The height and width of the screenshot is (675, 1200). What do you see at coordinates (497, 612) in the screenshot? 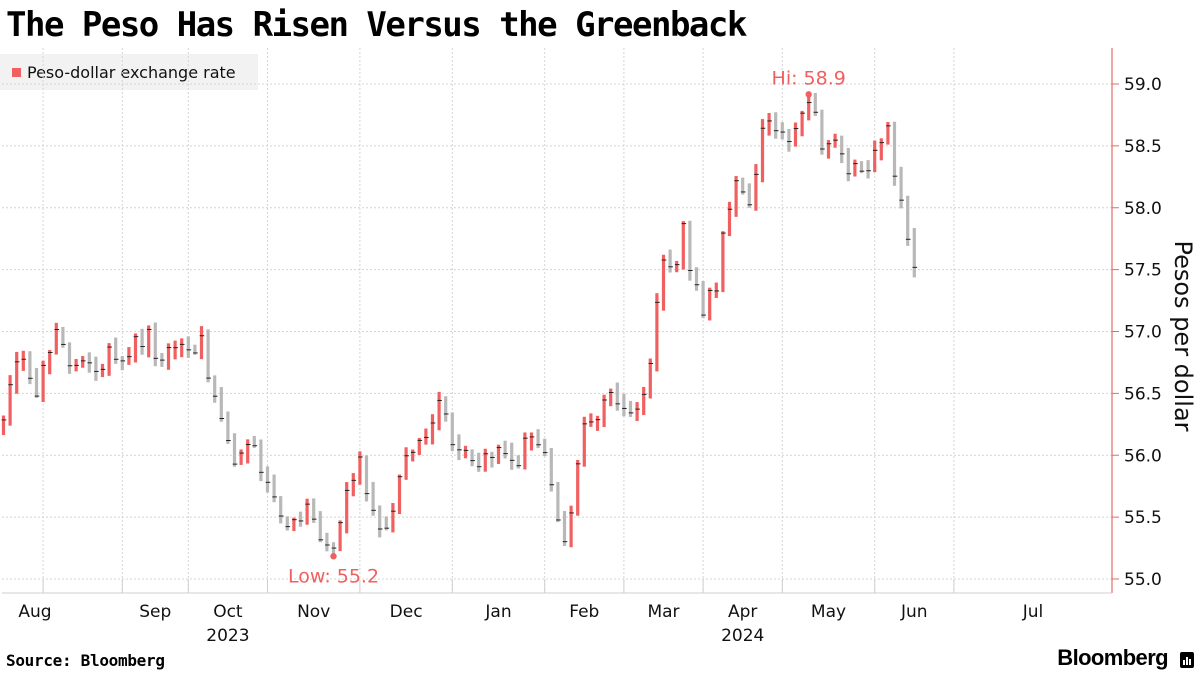
I see `x-tick-label-month: Jan` at bounding box center [497, 612].